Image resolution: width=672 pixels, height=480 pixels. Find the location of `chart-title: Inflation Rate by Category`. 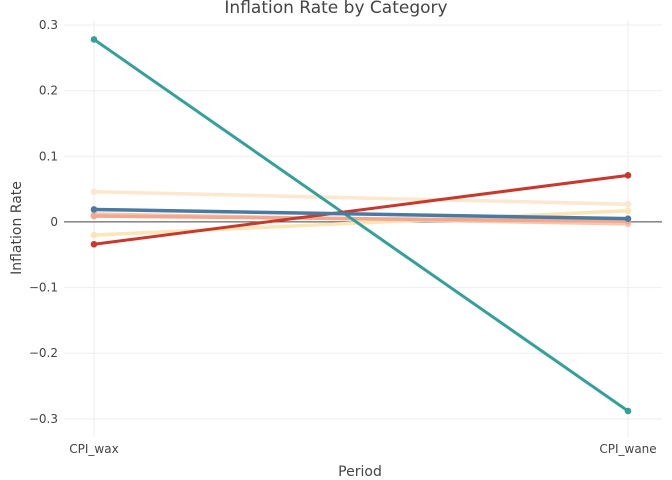

chart-title: Inflation Rate by Category is located at coordinates (335, 9).